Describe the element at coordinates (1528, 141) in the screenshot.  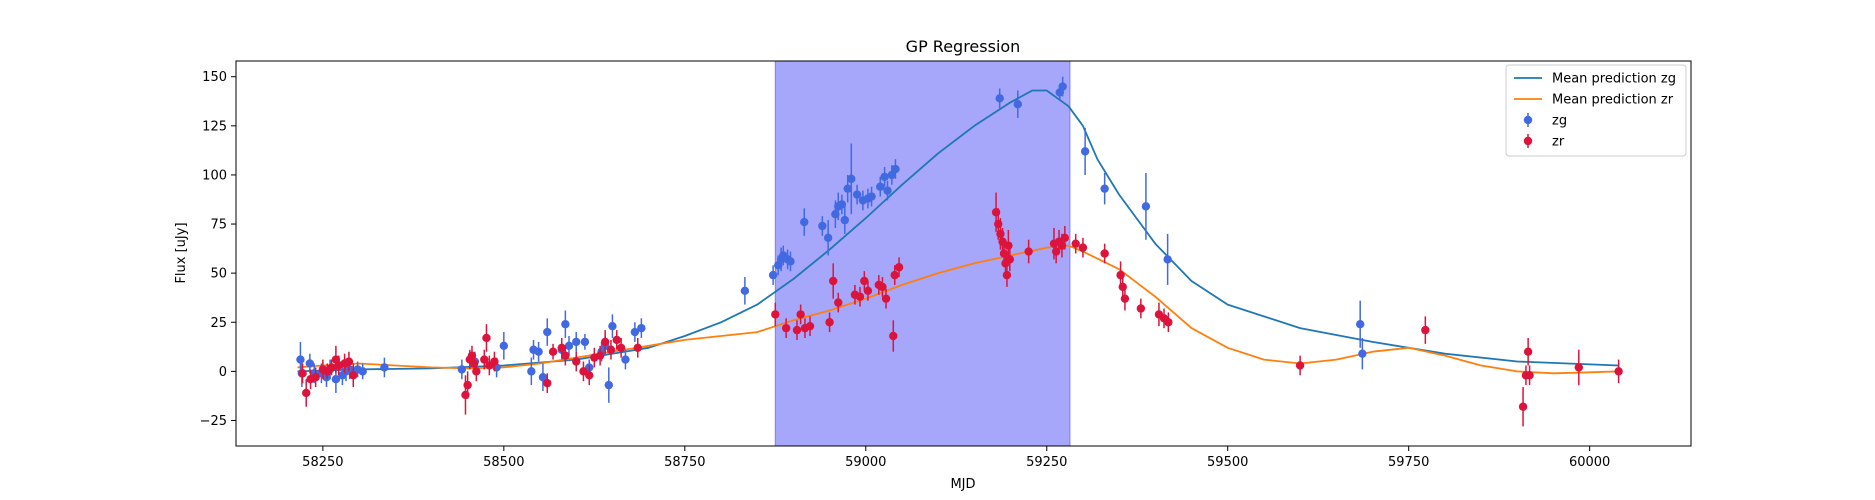
I see `legend-swatch-zr-marker` at that location.